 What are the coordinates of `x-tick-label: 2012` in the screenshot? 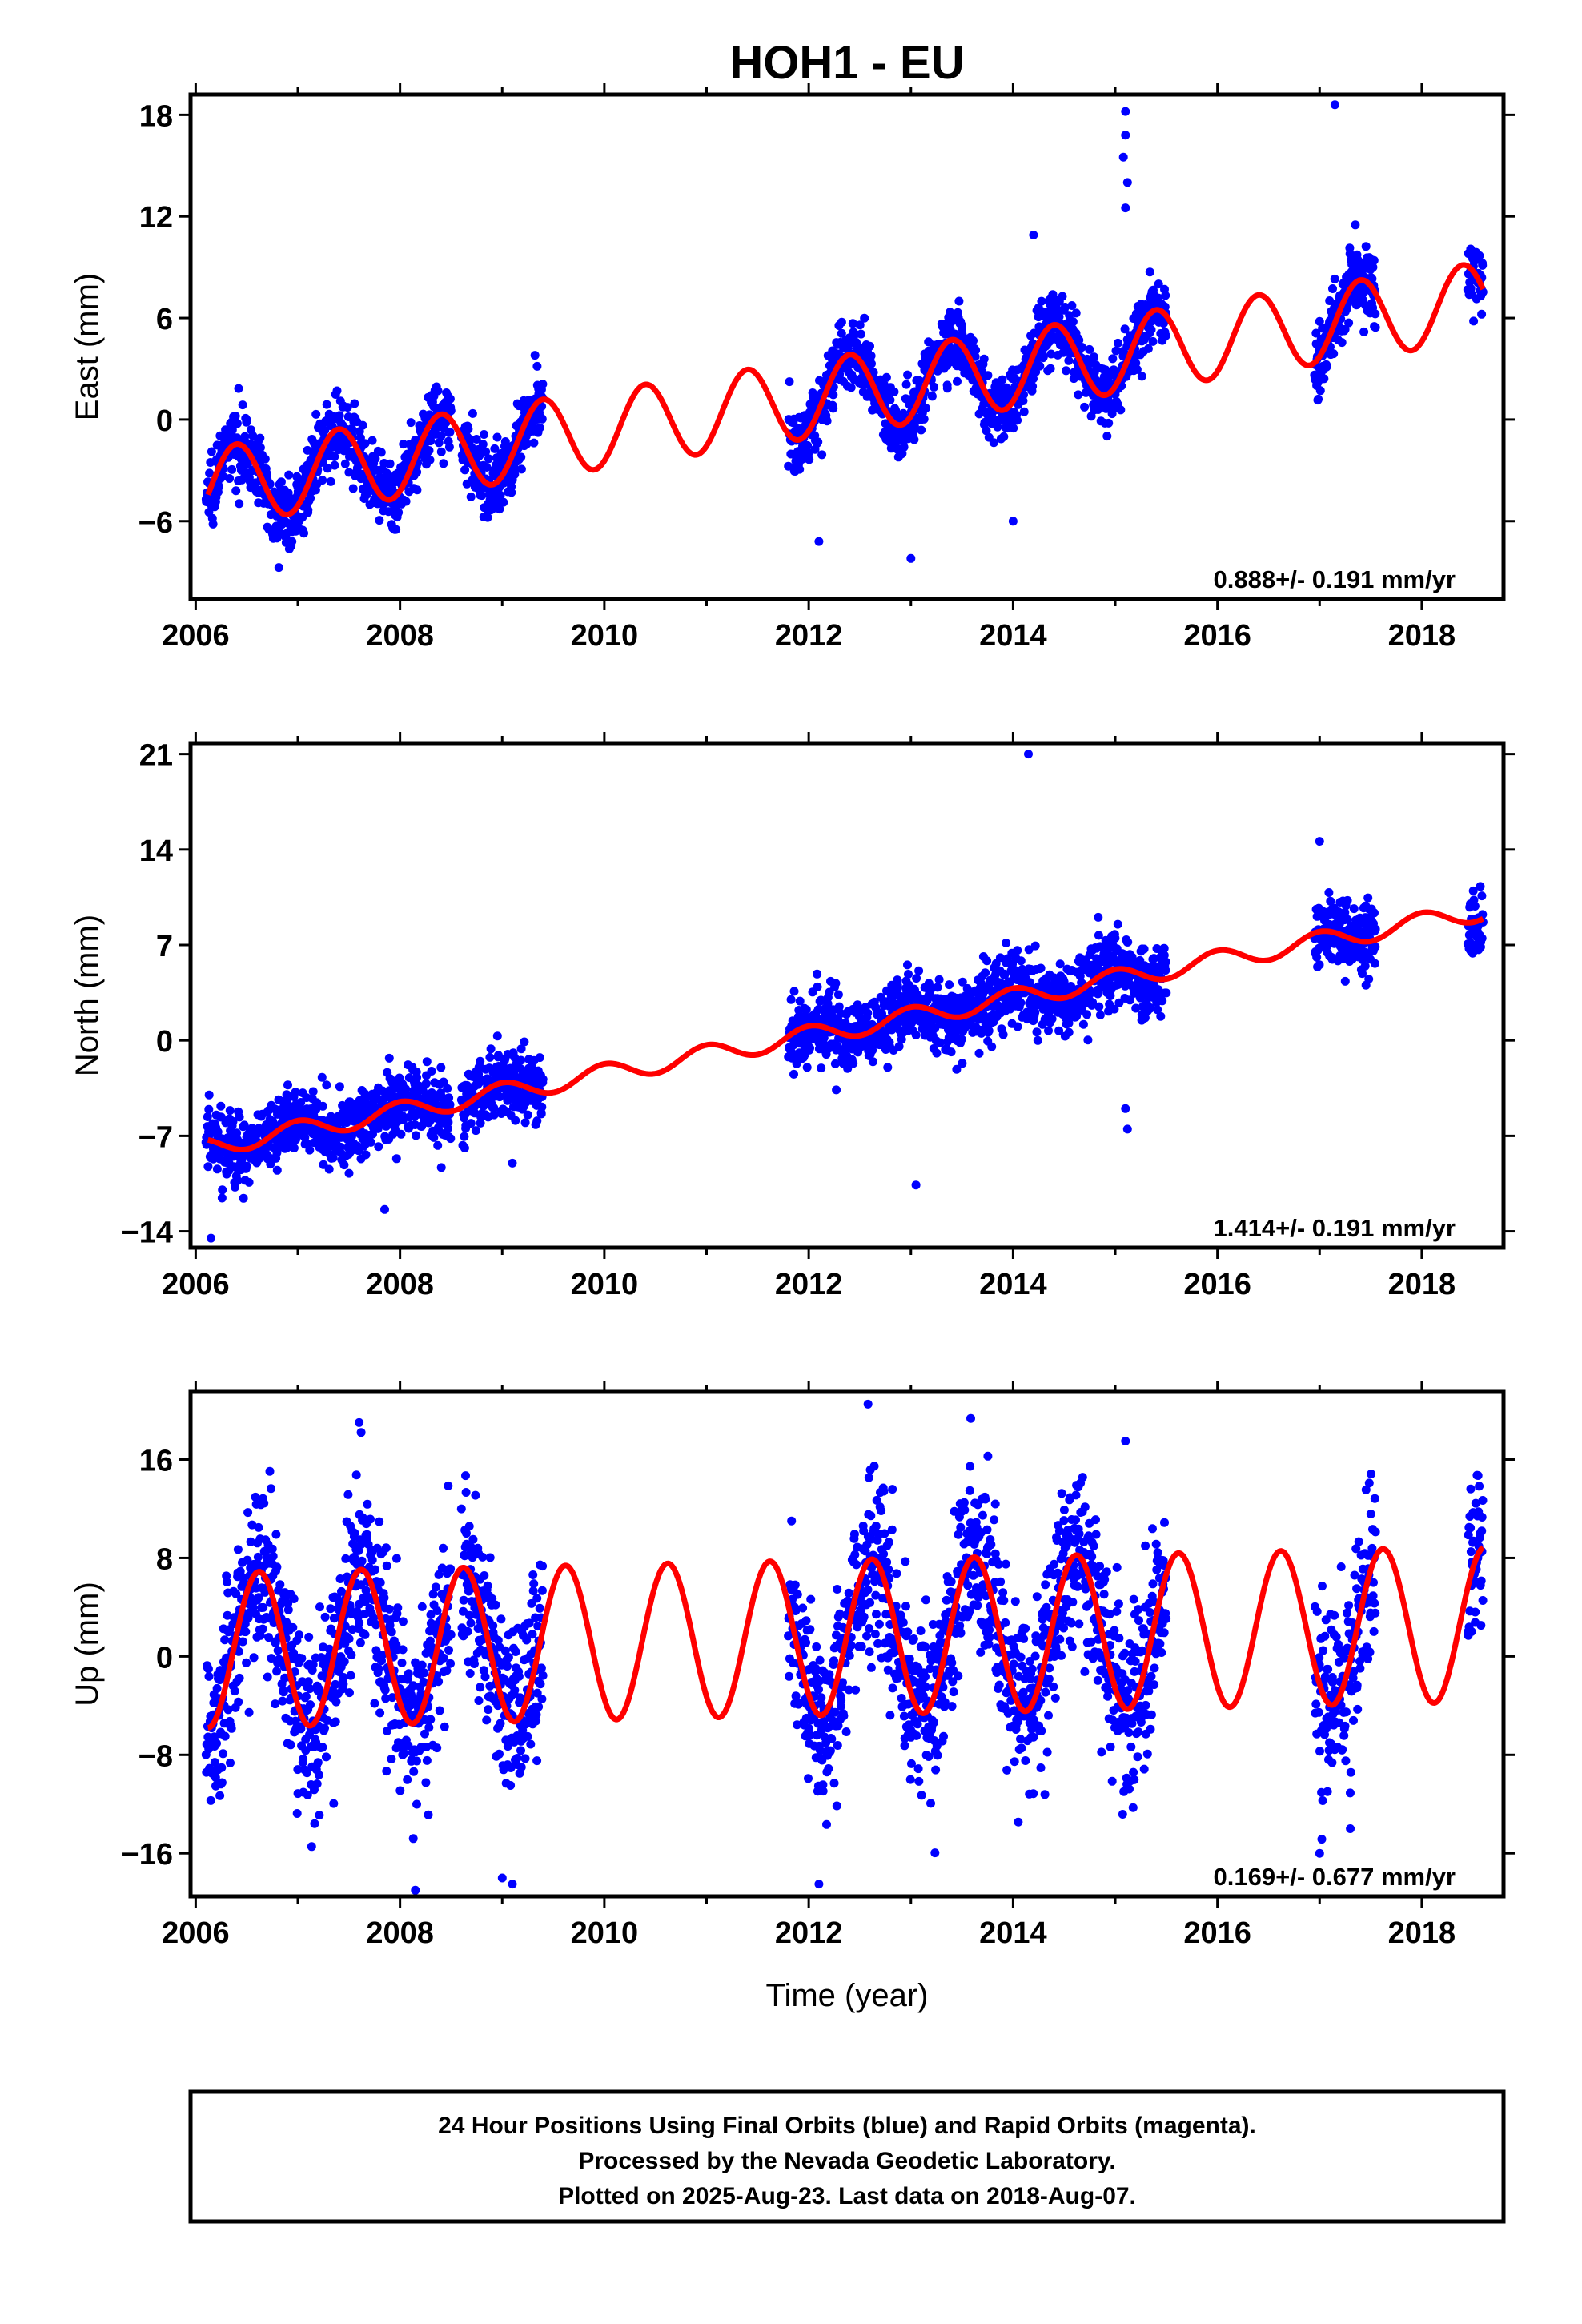 It's located at (809, 636).